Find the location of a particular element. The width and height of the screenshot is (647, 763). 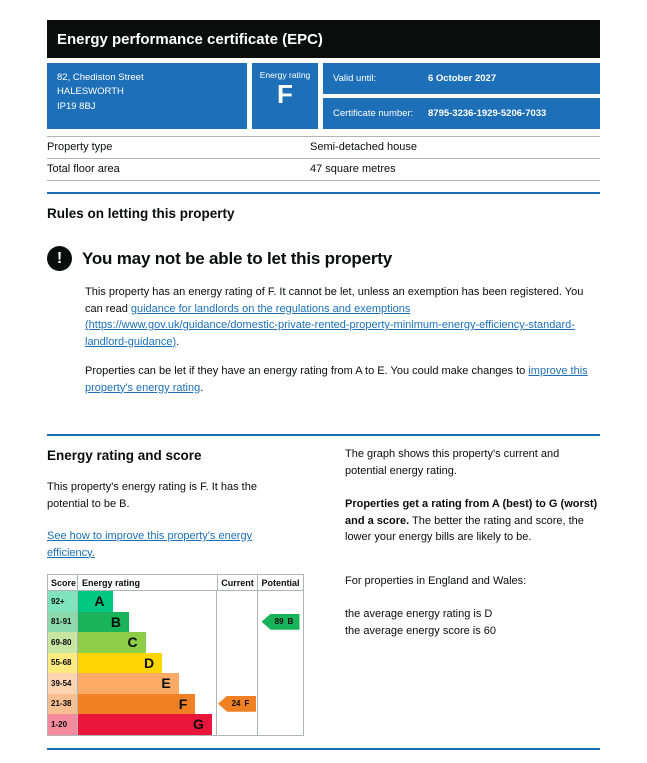

band-score-range: 39-54 is located at coordinates (63, 683).